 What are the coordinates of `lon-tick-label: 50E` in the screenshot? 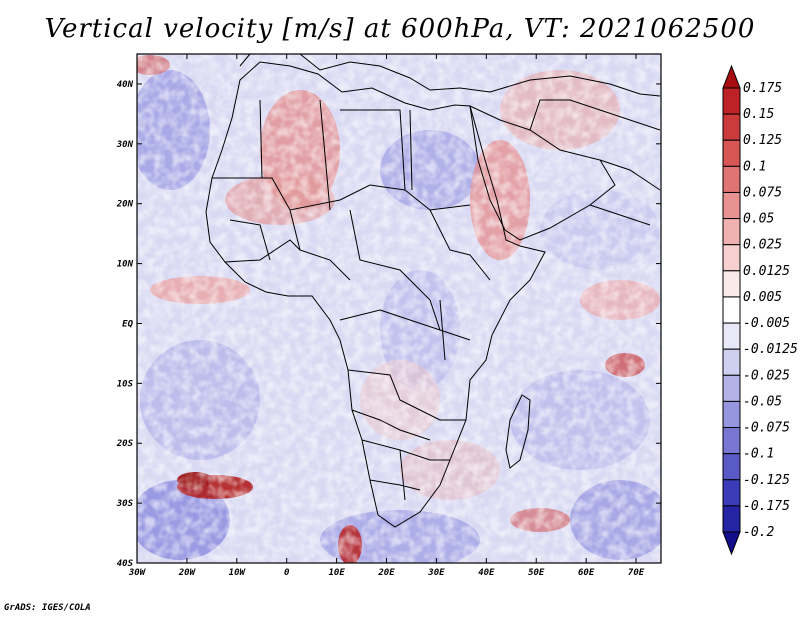 It's located at (536, 573).